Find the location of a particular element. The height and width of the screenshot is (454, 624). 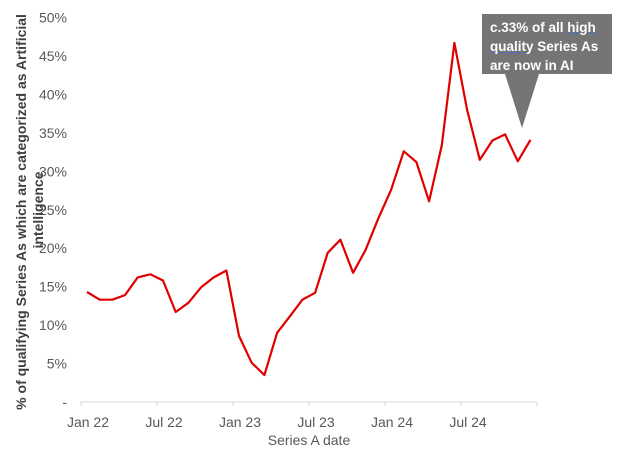

y-tick-label: 10% is located at coordinates (53, 325).